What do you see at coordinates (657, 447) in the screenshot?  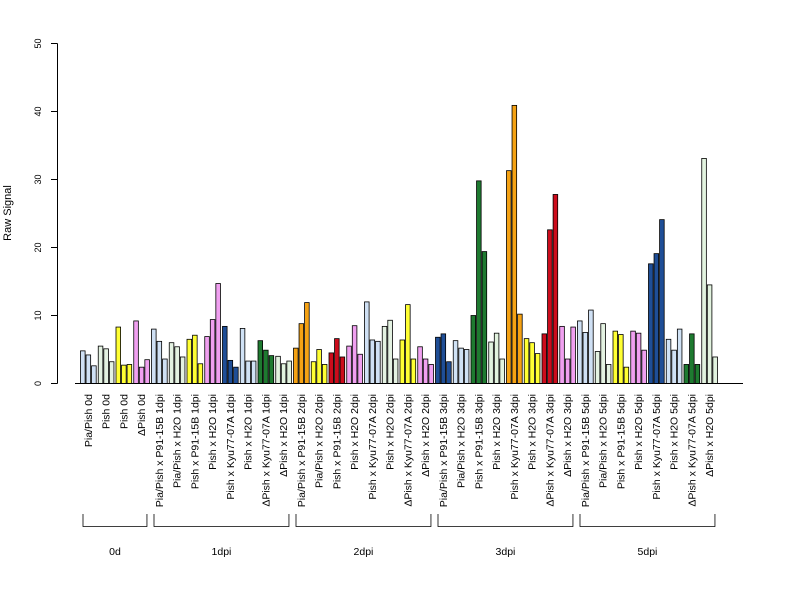 I see `category-label: Pish x Kyu77-07A 5dpi` at bounding box center [657, 447].